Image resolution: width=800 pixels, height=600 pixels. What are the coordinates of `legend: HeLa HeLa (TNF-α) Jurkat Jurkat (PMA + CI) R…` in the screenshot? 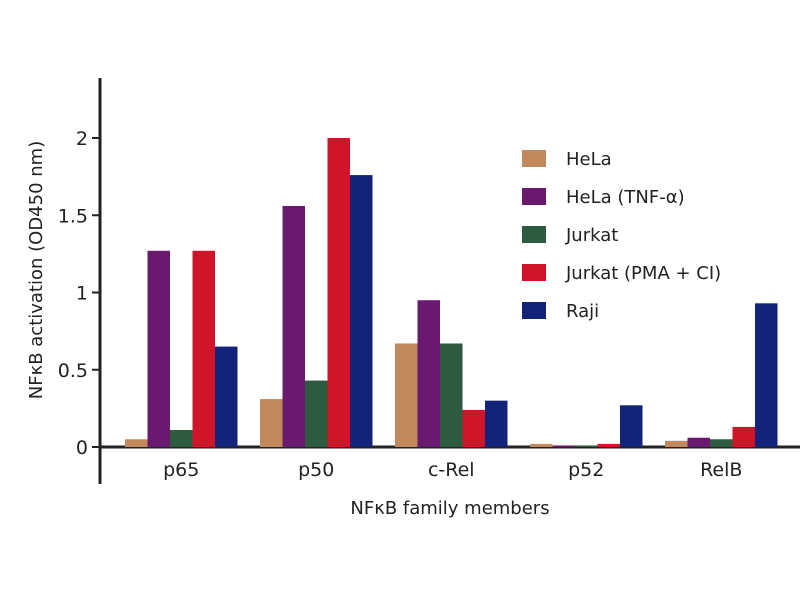 It's located at (621, 235).